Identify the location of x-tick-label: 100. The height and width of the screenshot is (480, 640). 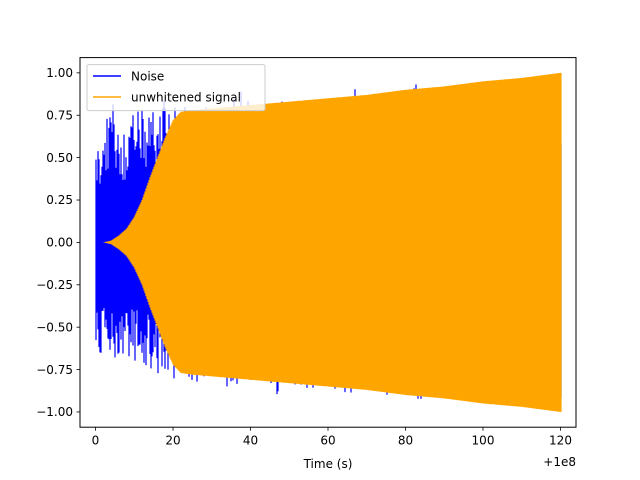
(483, 441).